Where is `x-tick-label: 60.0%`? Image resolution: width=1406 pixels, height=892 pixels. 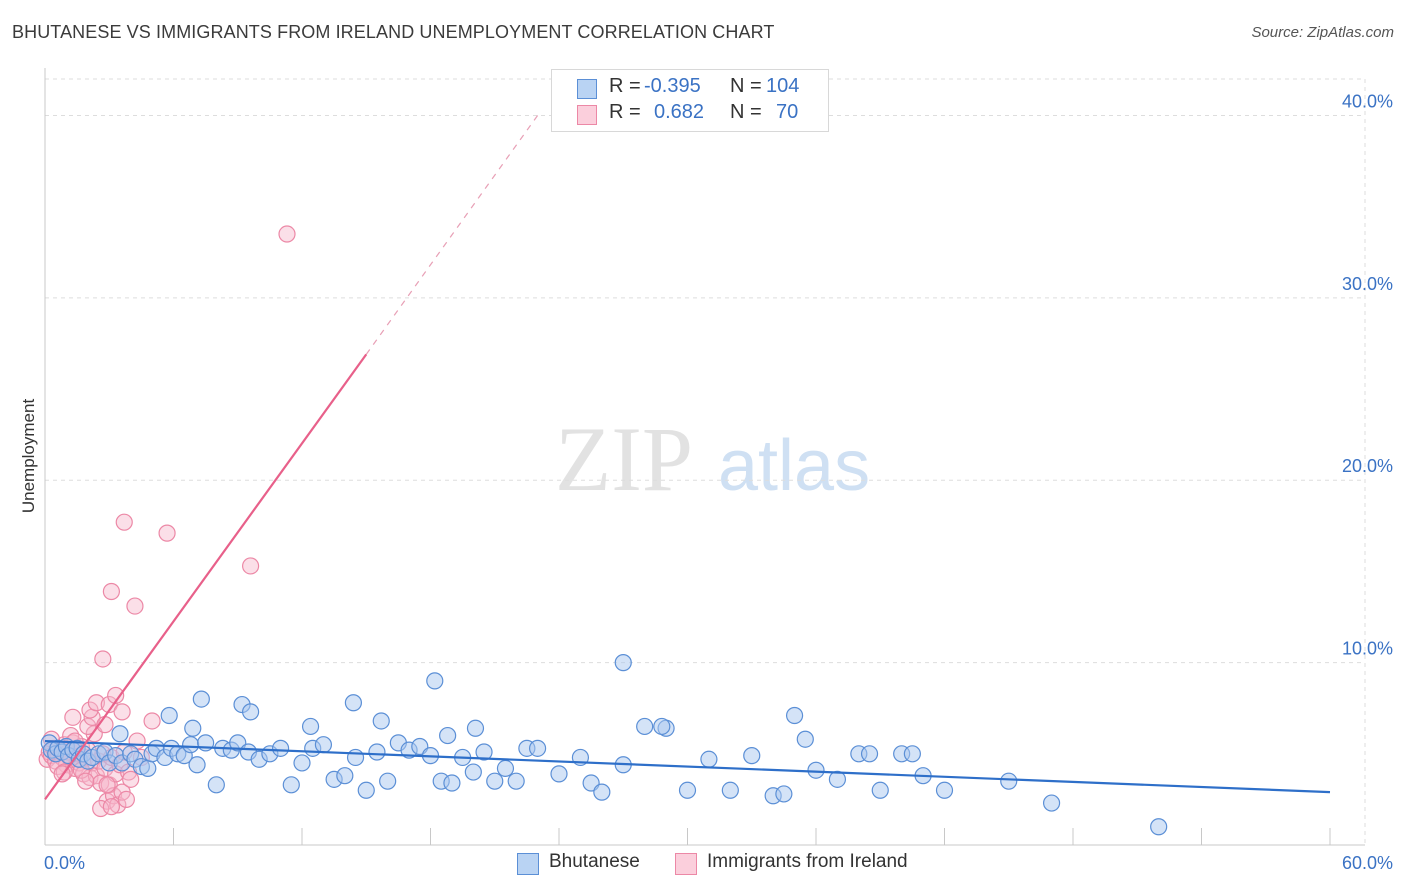 x-tick-label: 60.0% is located at coordinates (1367, 863).